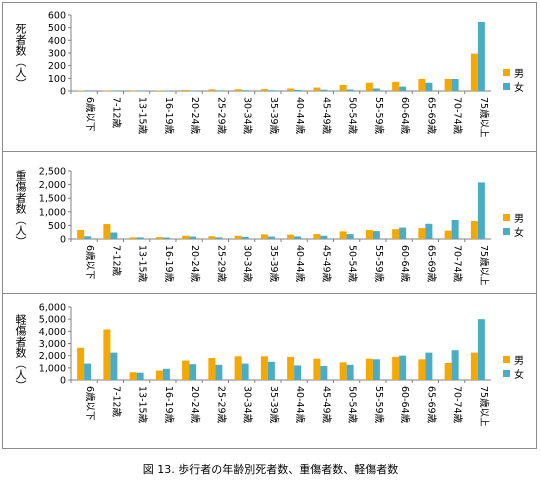 Image resolution: width=541 pixels, height=489 pixels. Describe the element at coordinates (57, 16) in the screenshot. I see `y-tick-label: 600` at that location.